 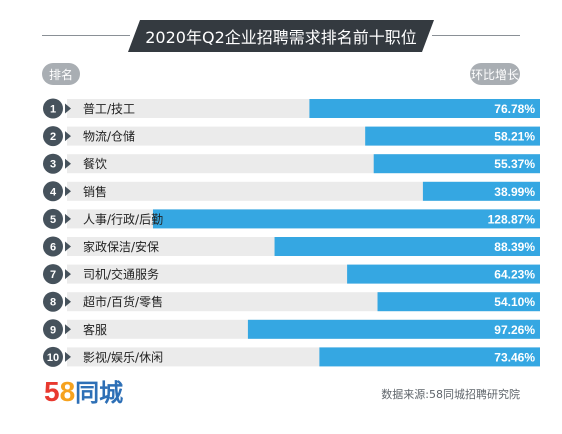 I want to click on category-label: 物流/仓储, so click(x=109, y=136).